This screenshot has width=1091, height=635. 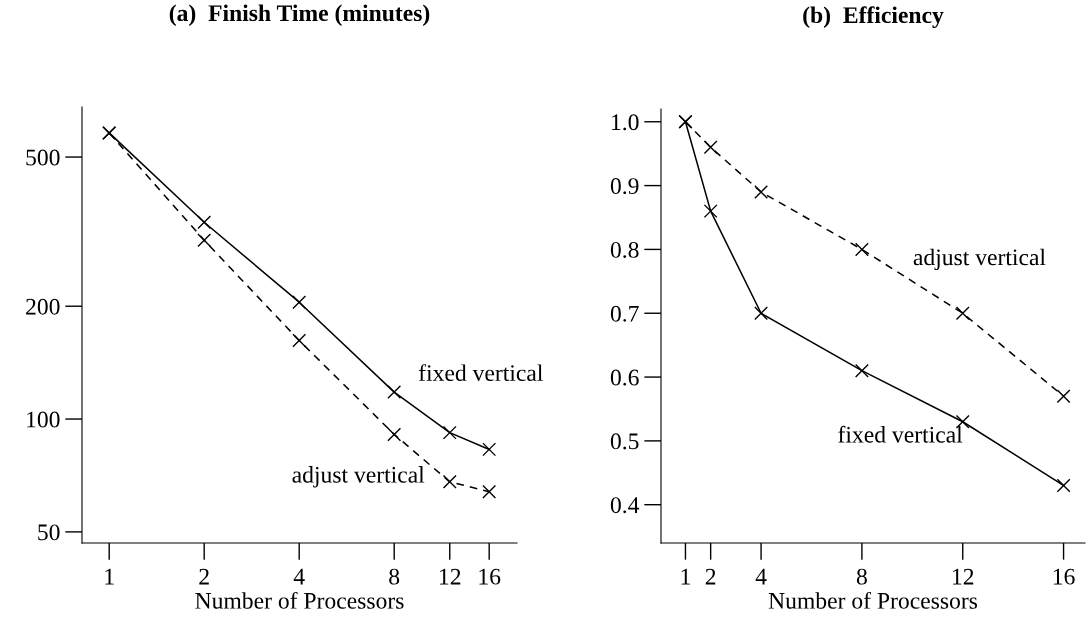 I want to click on y-tick-label: 500, so click(x=43, y=157).